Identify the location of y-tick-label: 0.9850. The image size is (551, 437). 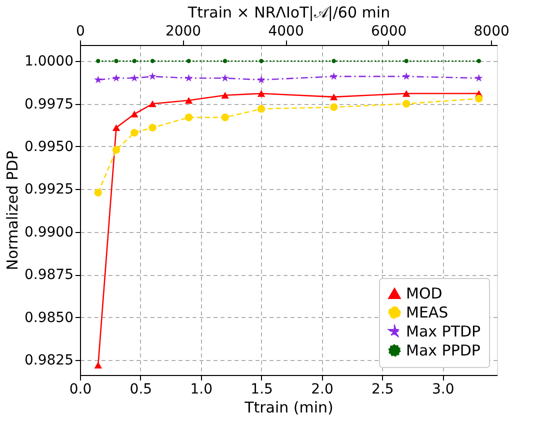
(49, 318).